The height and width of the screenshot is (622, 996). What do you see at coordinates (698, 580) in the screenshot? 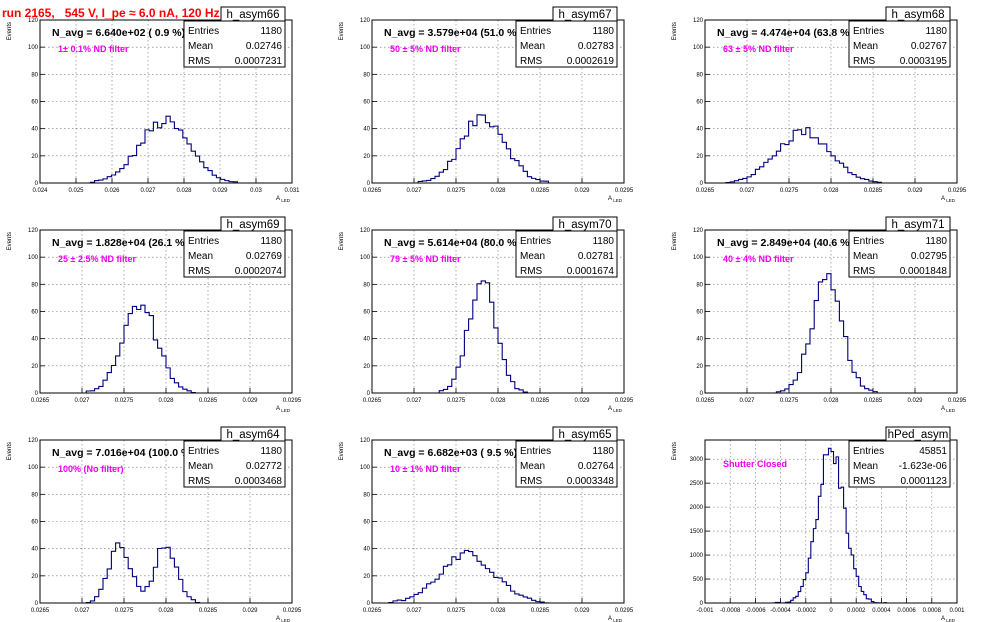
I see `y-tick-label: 500` at bounding box center [698, 580].